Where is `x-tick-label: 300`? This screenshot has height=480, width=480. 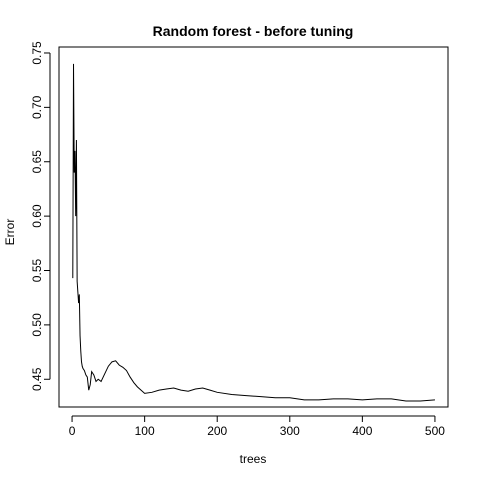
x-tick-label: 300 is located at coordinates (290, 431).